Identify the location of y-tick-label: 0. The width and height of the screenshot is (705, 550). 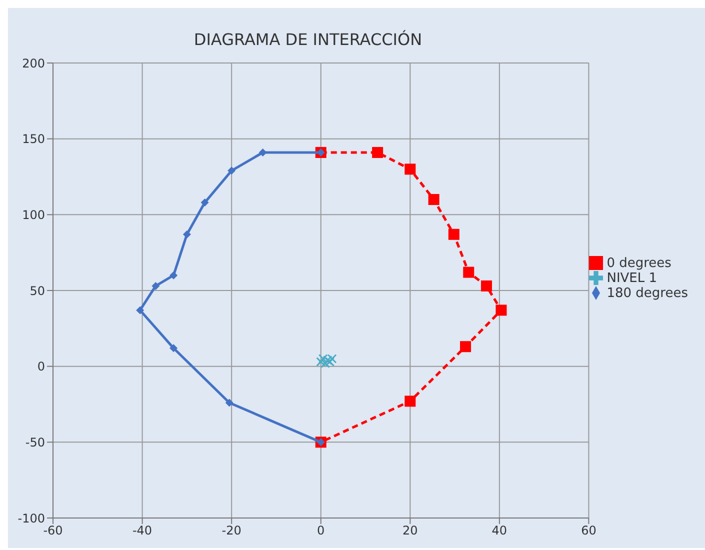
(41, 367).